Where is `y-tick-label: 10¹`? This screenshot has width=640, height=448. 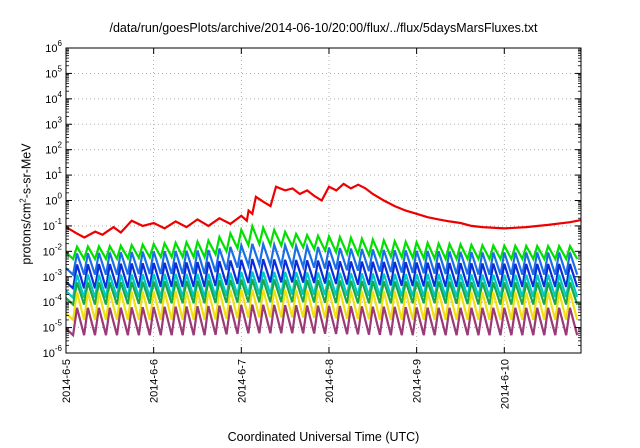
y-tick-label: 10¹ is located at coordinates (53, 174).